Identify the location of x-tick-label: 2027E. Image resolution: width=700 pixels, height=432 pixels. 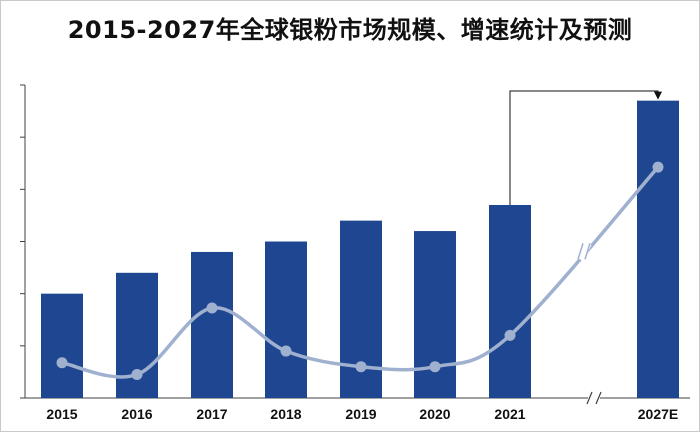
(658, 414).